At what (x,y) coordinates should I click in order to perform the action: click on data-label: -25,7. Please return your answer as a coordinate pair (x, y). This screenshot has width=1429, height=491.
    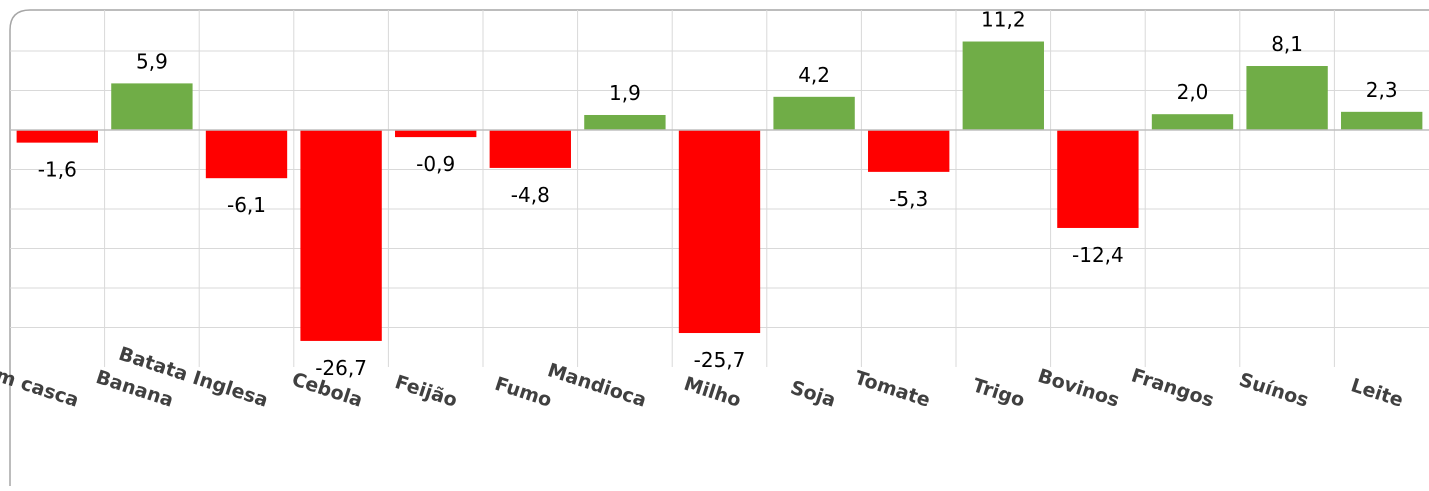
    Looking at the image, I should click on (720, 360).